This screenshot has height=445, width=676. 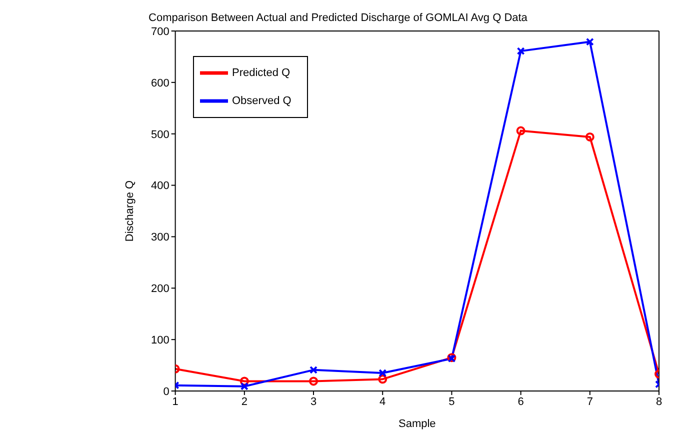 I want to click on chart-title: Comparison Between Actual and Predicted Discharge of GOMLAI Avg Q Data, so click(x=338, y=18).